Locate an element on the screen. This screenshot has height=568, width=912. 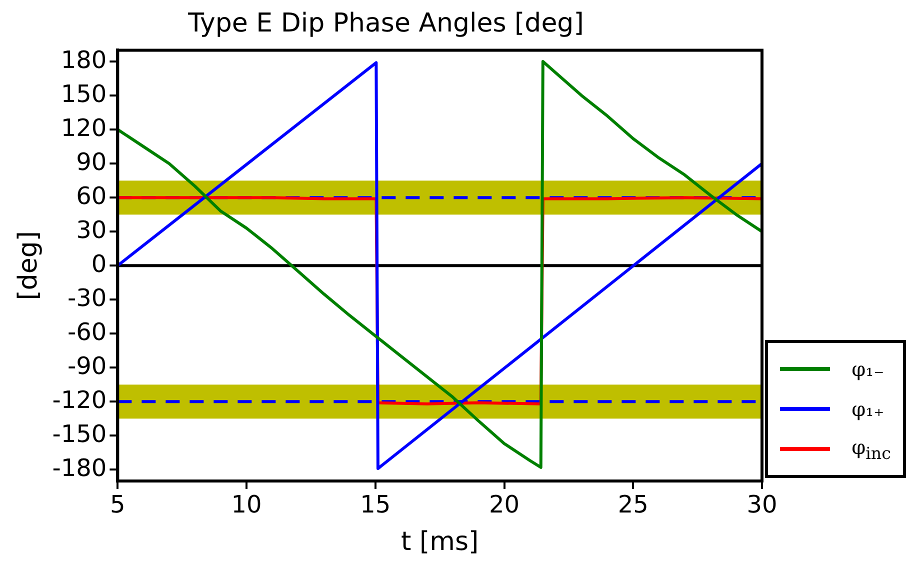
legend-label: φ$_{inc}$ is located at coordinates (871, 449).